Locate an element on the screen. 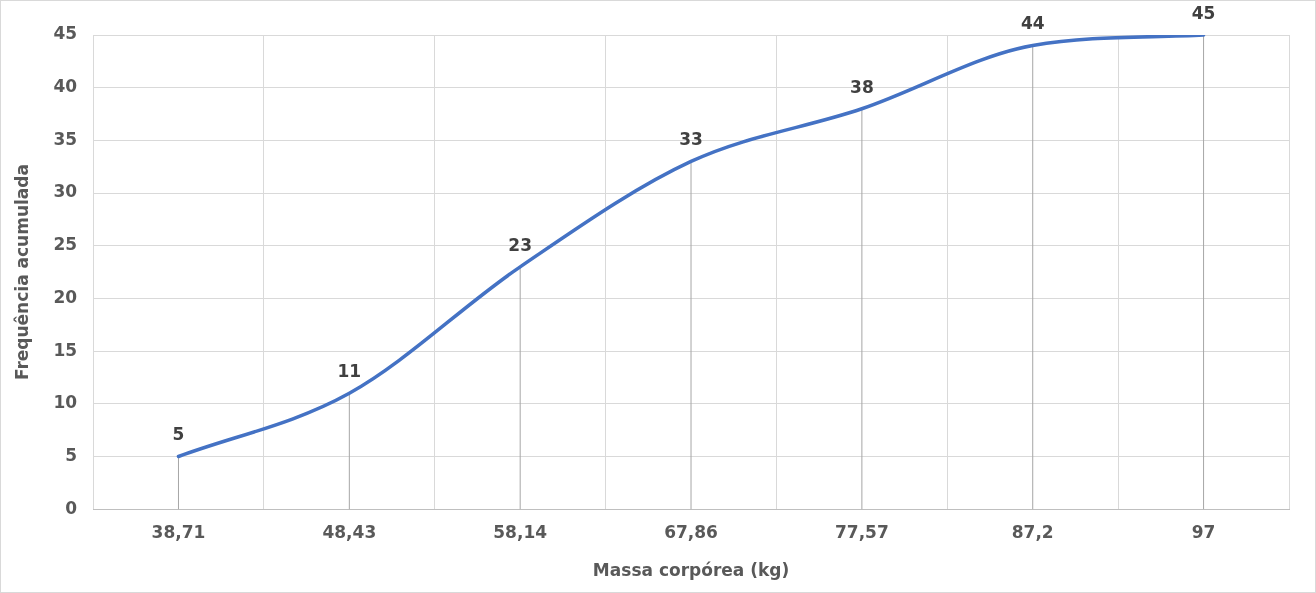 The width and height of the screenshot is (1316, 593). y-tick-label: 20 is located at coordinates (65, 296).